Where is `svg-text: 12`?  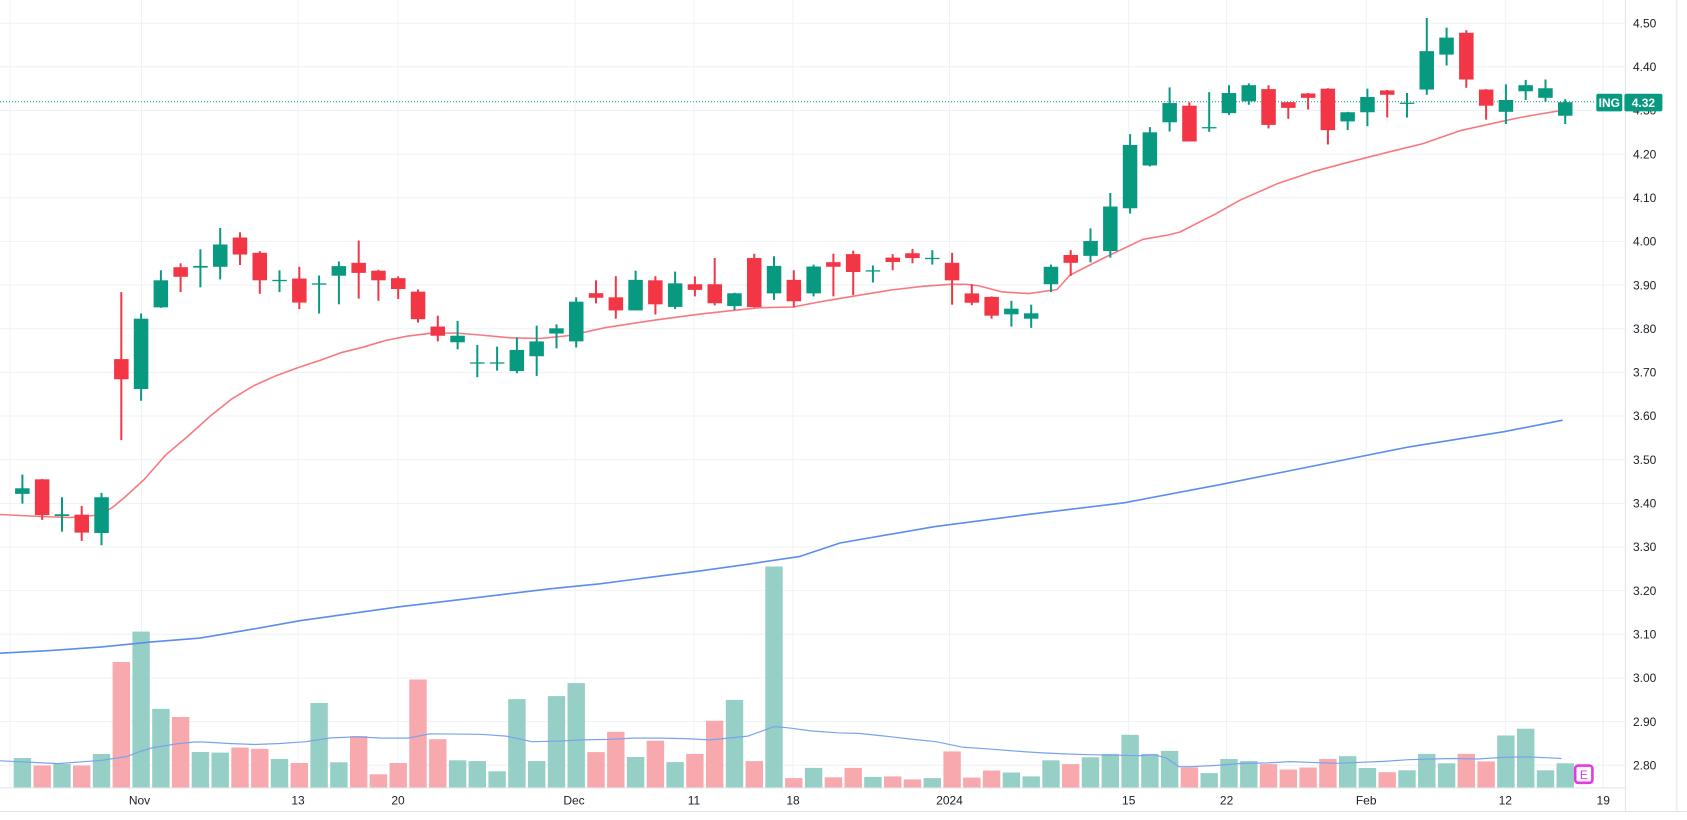
svg-text: 12 is located at coordinates (1506, 801).